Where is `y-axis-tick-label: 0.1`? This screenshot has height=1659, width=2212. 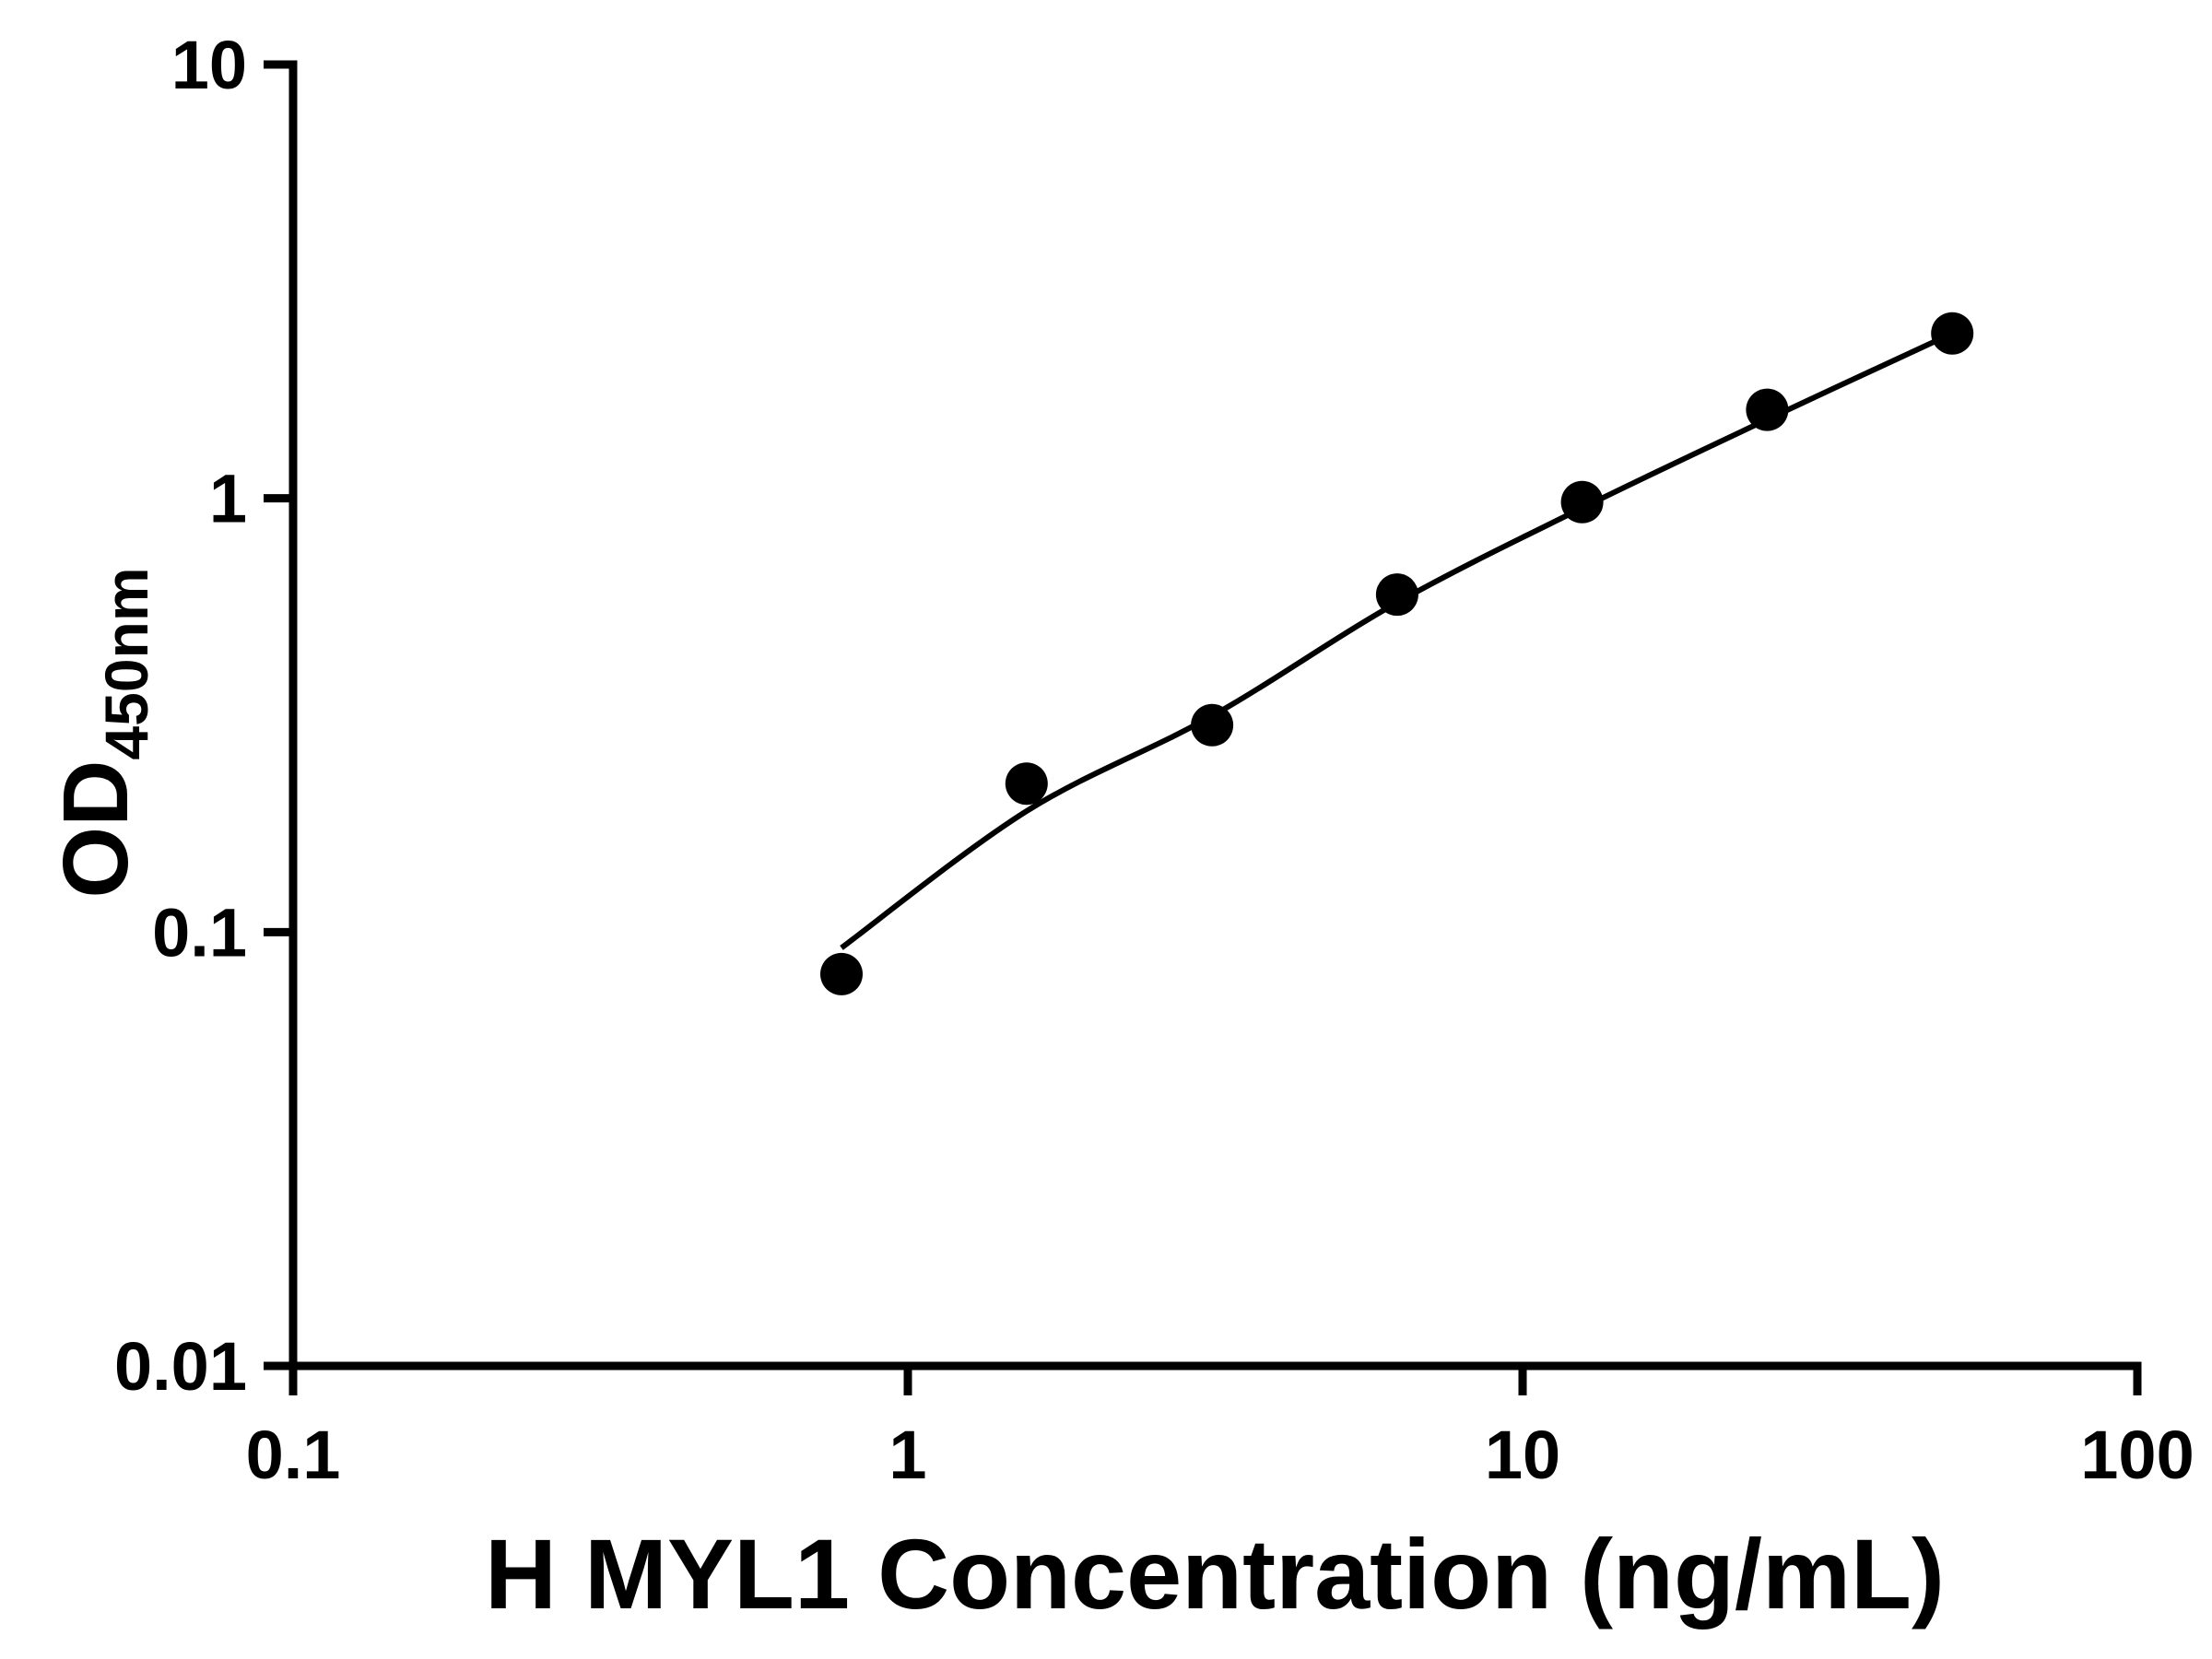
y-axis-tick-label: 0.1 is located at coordinates (199, 932).